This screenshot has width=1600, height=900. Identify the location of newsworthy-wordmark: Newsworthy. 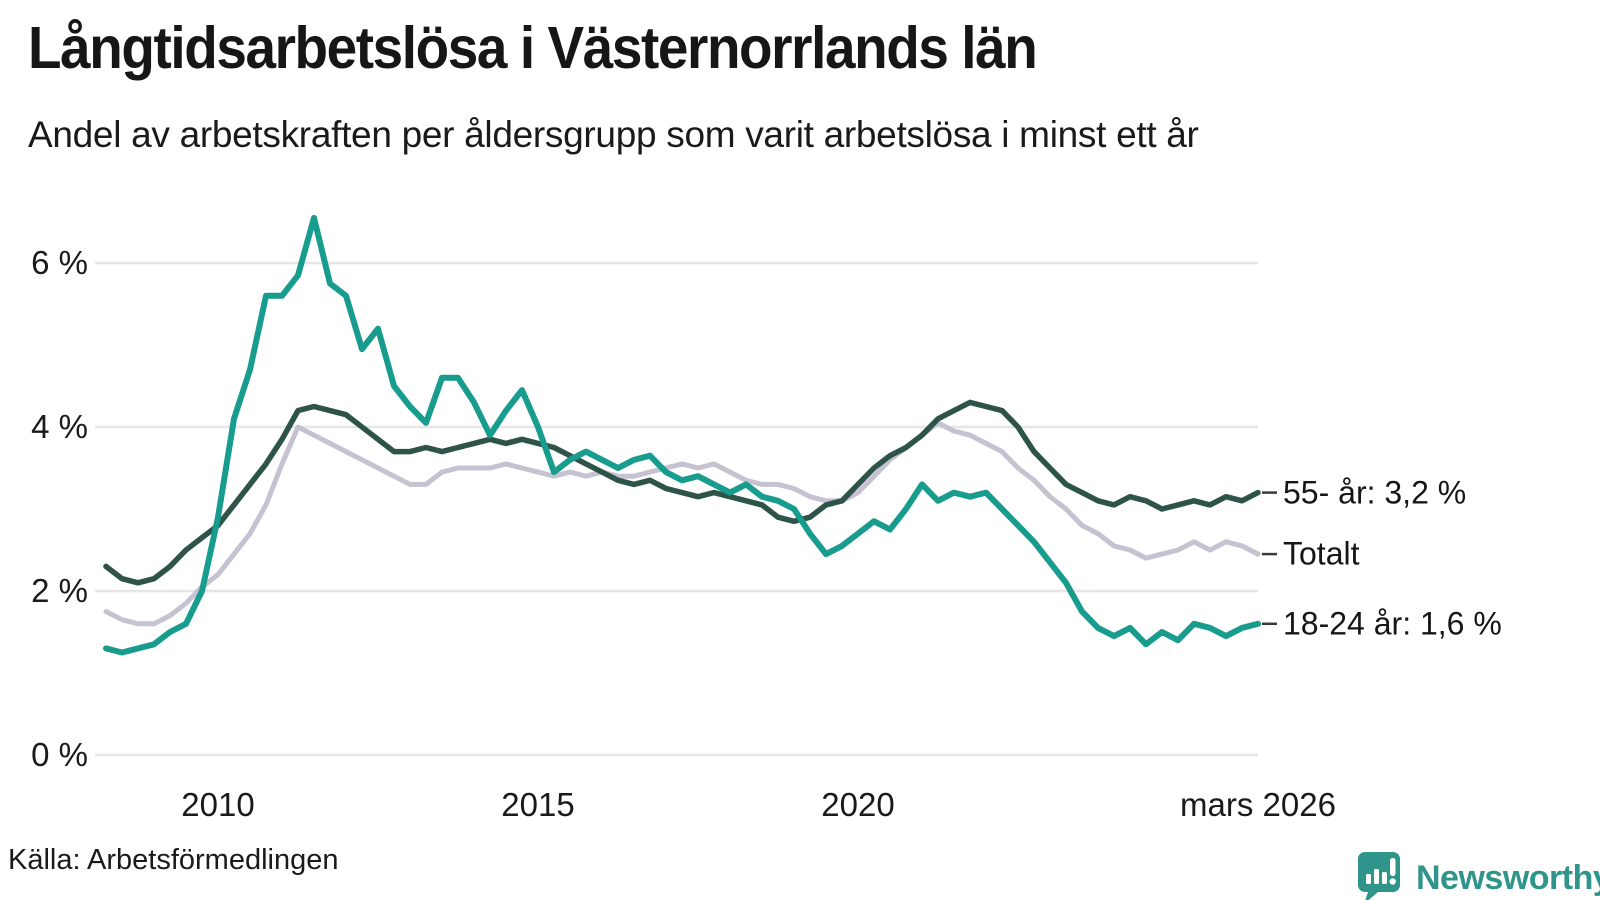
(1508, 877).